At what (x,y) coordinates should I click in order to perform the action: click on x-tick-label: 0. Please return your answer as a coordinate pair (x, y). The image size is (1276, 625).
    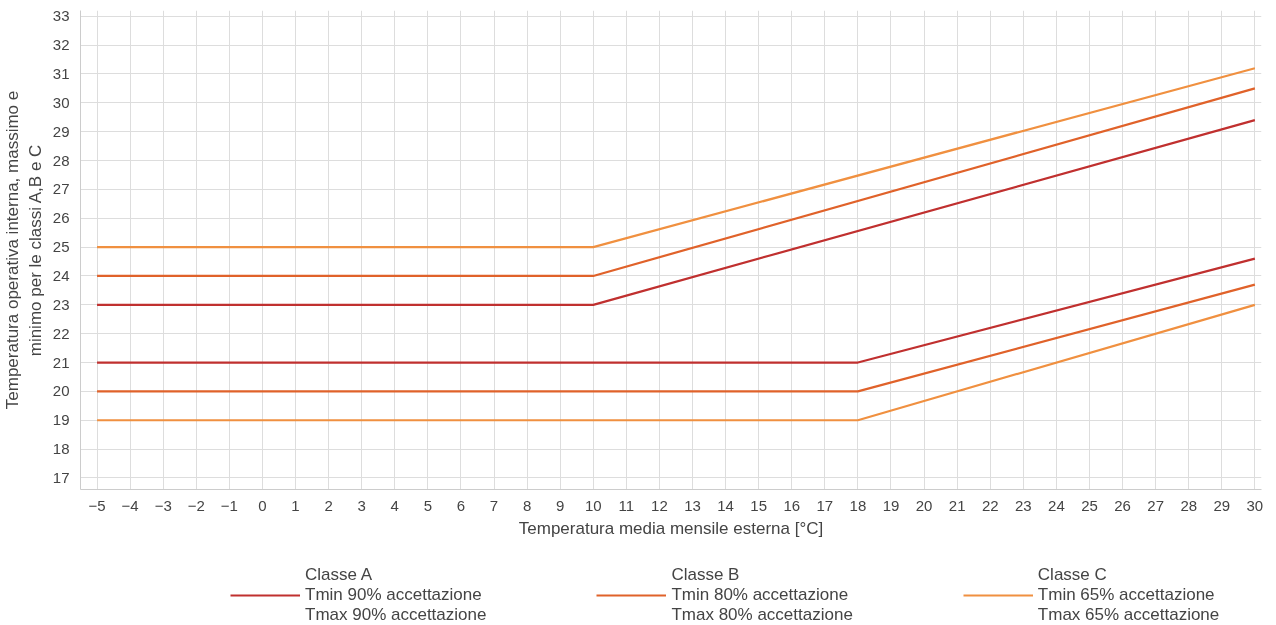
    Looking at the image, I should click on (262, 505).